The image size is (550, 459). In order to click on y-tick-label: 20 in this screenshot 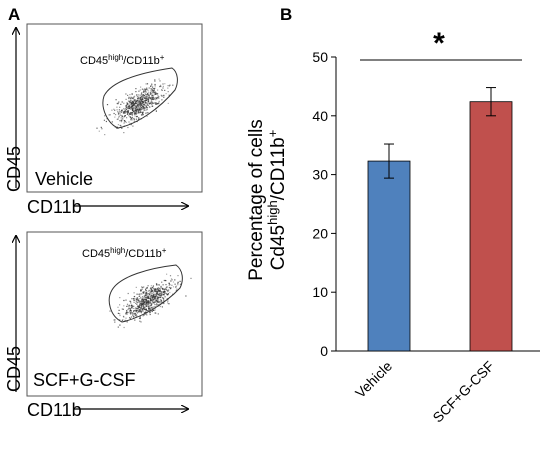, I will do `click(320, 233)`.